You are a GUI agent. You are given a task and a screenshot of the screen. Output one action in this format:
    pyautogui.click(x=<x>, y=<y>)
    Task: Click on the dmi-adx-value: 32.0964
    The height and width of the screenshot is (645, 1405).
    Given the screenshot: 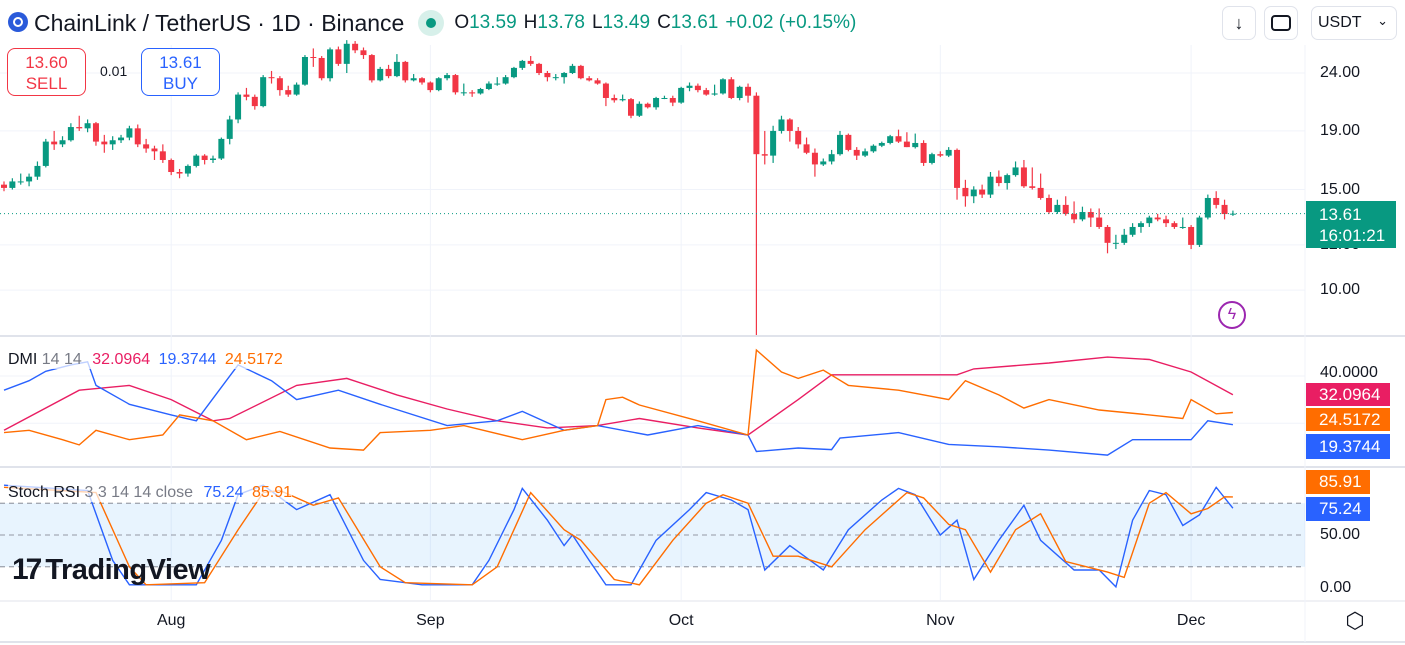 What is the action you would take?
    pyautogui.click(x=121, y=359)
    